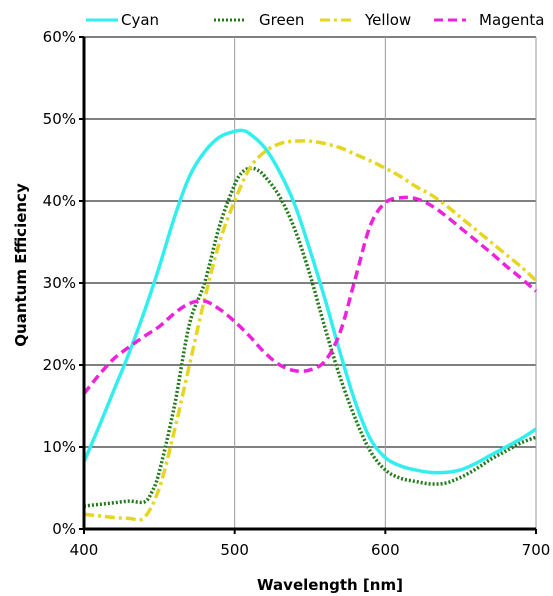 Image resolution: width=553 pixels, height=596 pixels. Describe the element at coordinates (59, 283) in the screenshot. I see `y-tick-label: 30%` at that location.